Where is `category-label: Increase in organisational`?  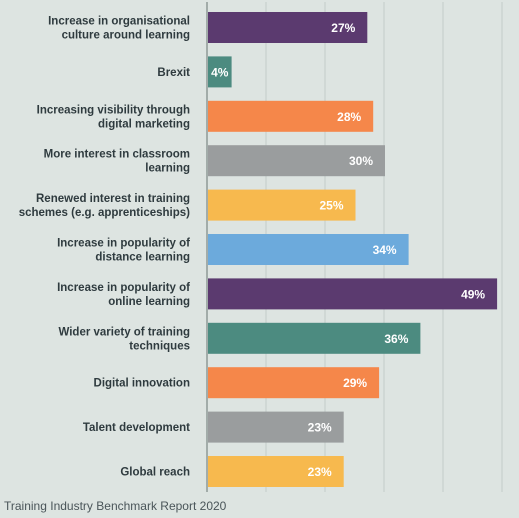 category-label: Increase in organisational is located at coordinates (119, 22).